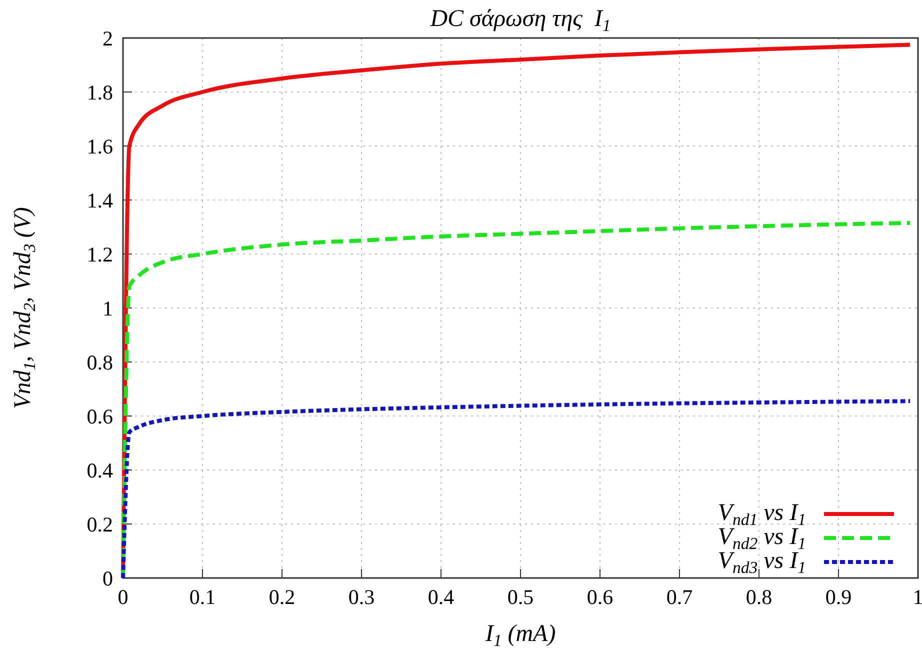 The image size is (922, 659). What do you see at coordinates (202, 597) in the screenshot?
I see `x-tick-label: 0.1` at bounding box center [202, 597].